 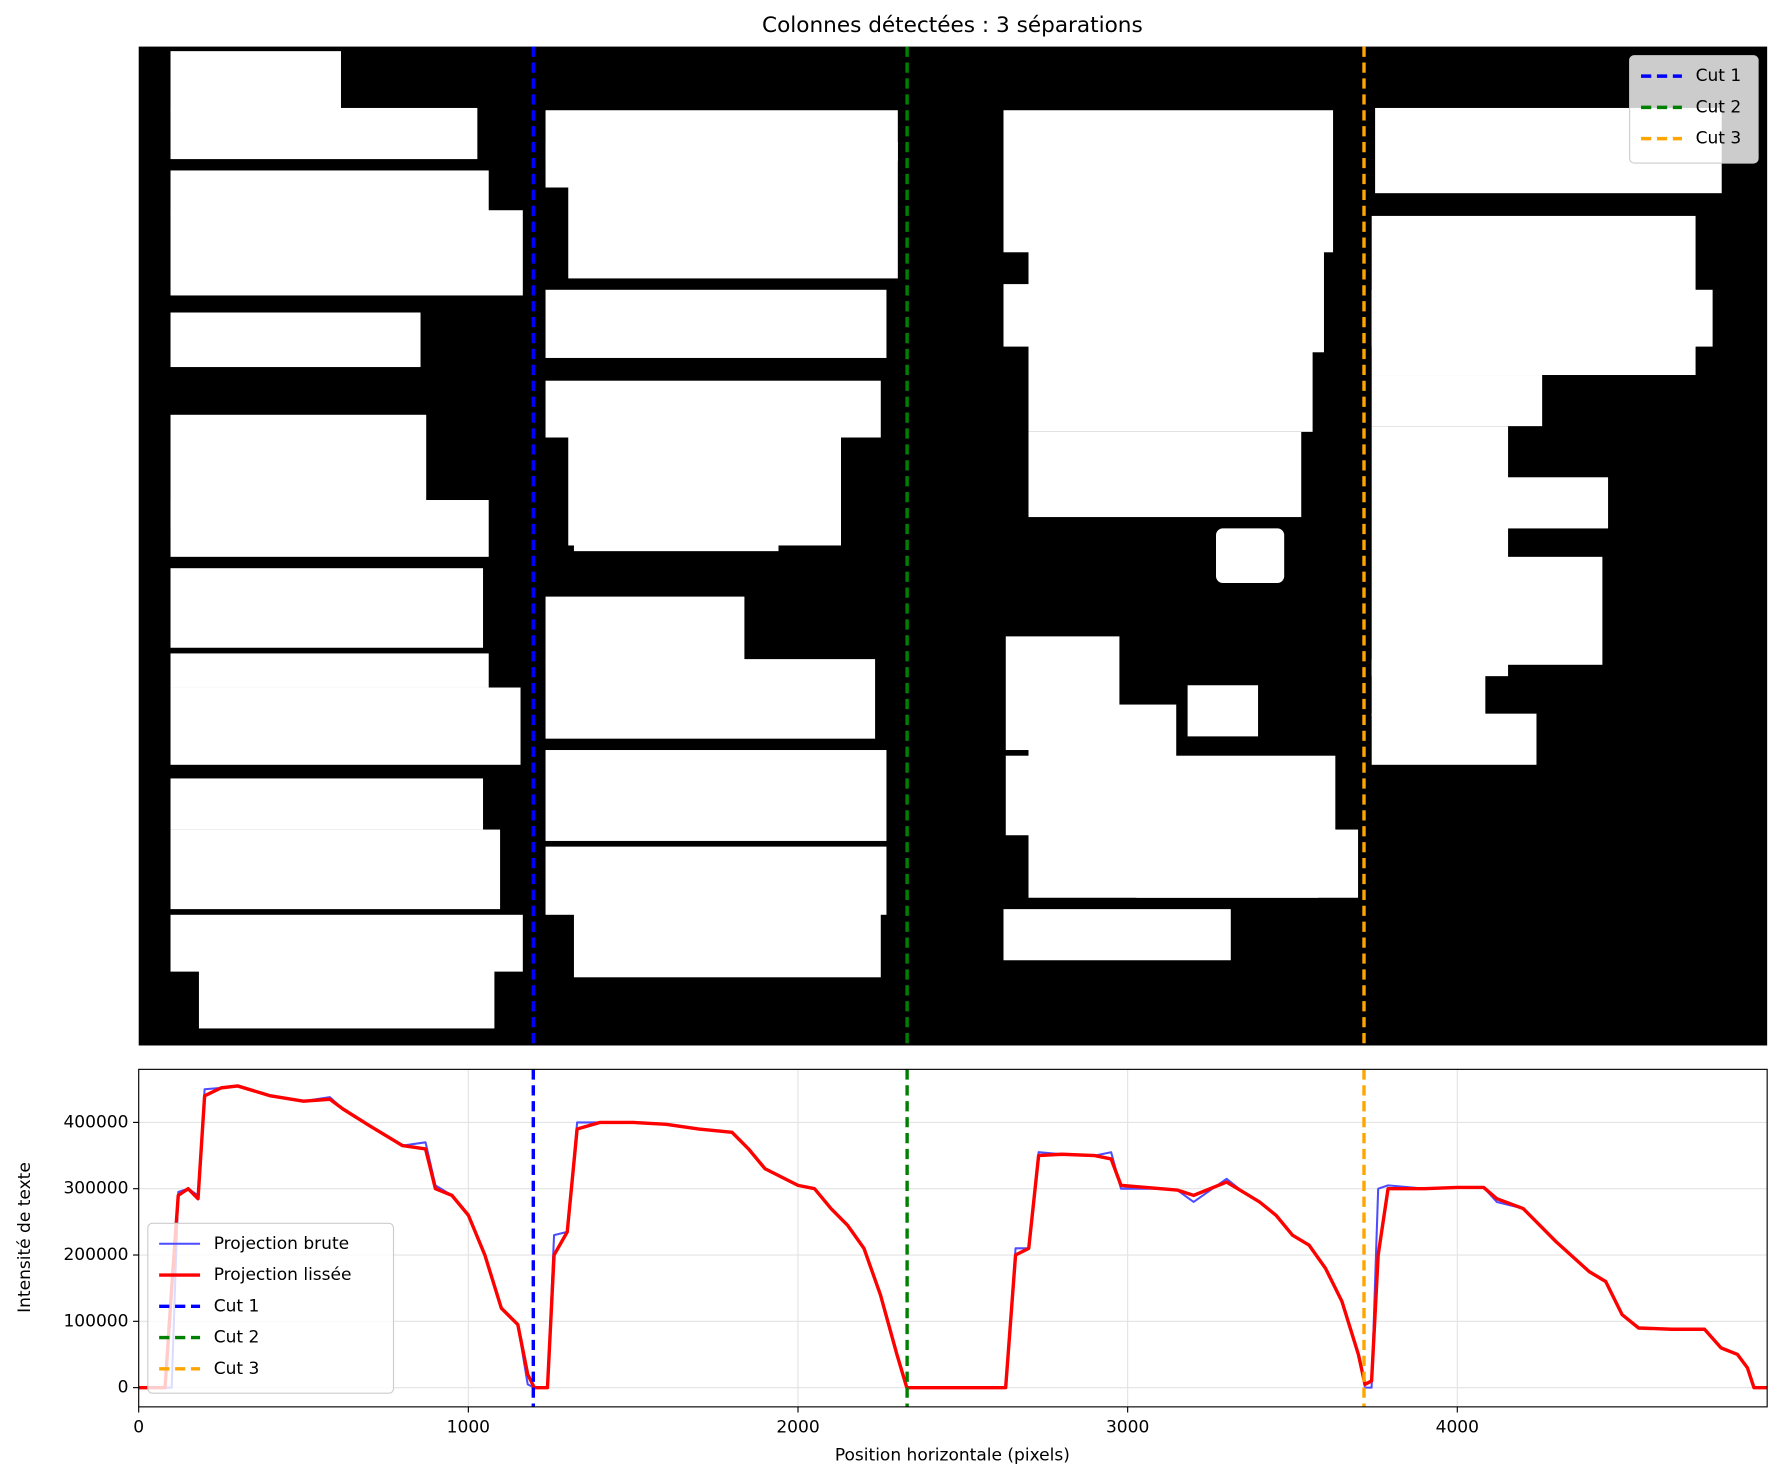 I want to click on y-tick-label: 400000, so click(x=95, y=1122).